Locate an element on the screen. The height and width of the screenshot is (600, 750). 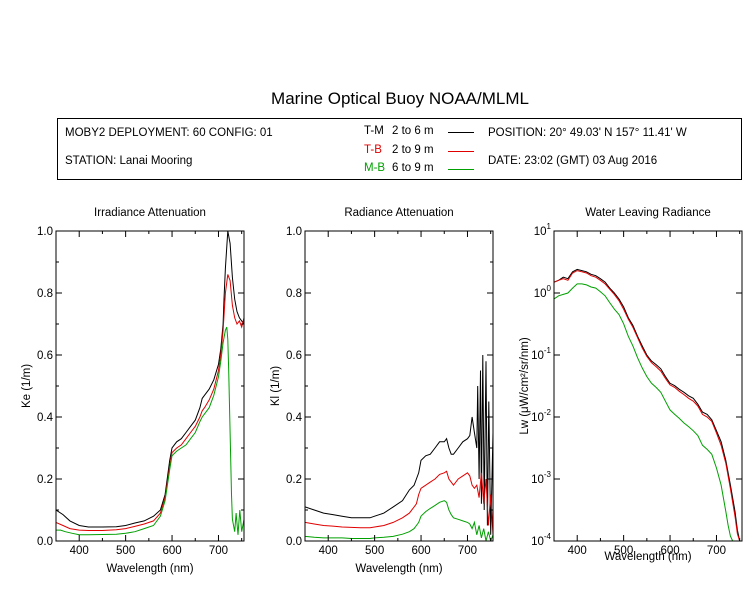
legend-line-tm is located at coordinates (461, 132).